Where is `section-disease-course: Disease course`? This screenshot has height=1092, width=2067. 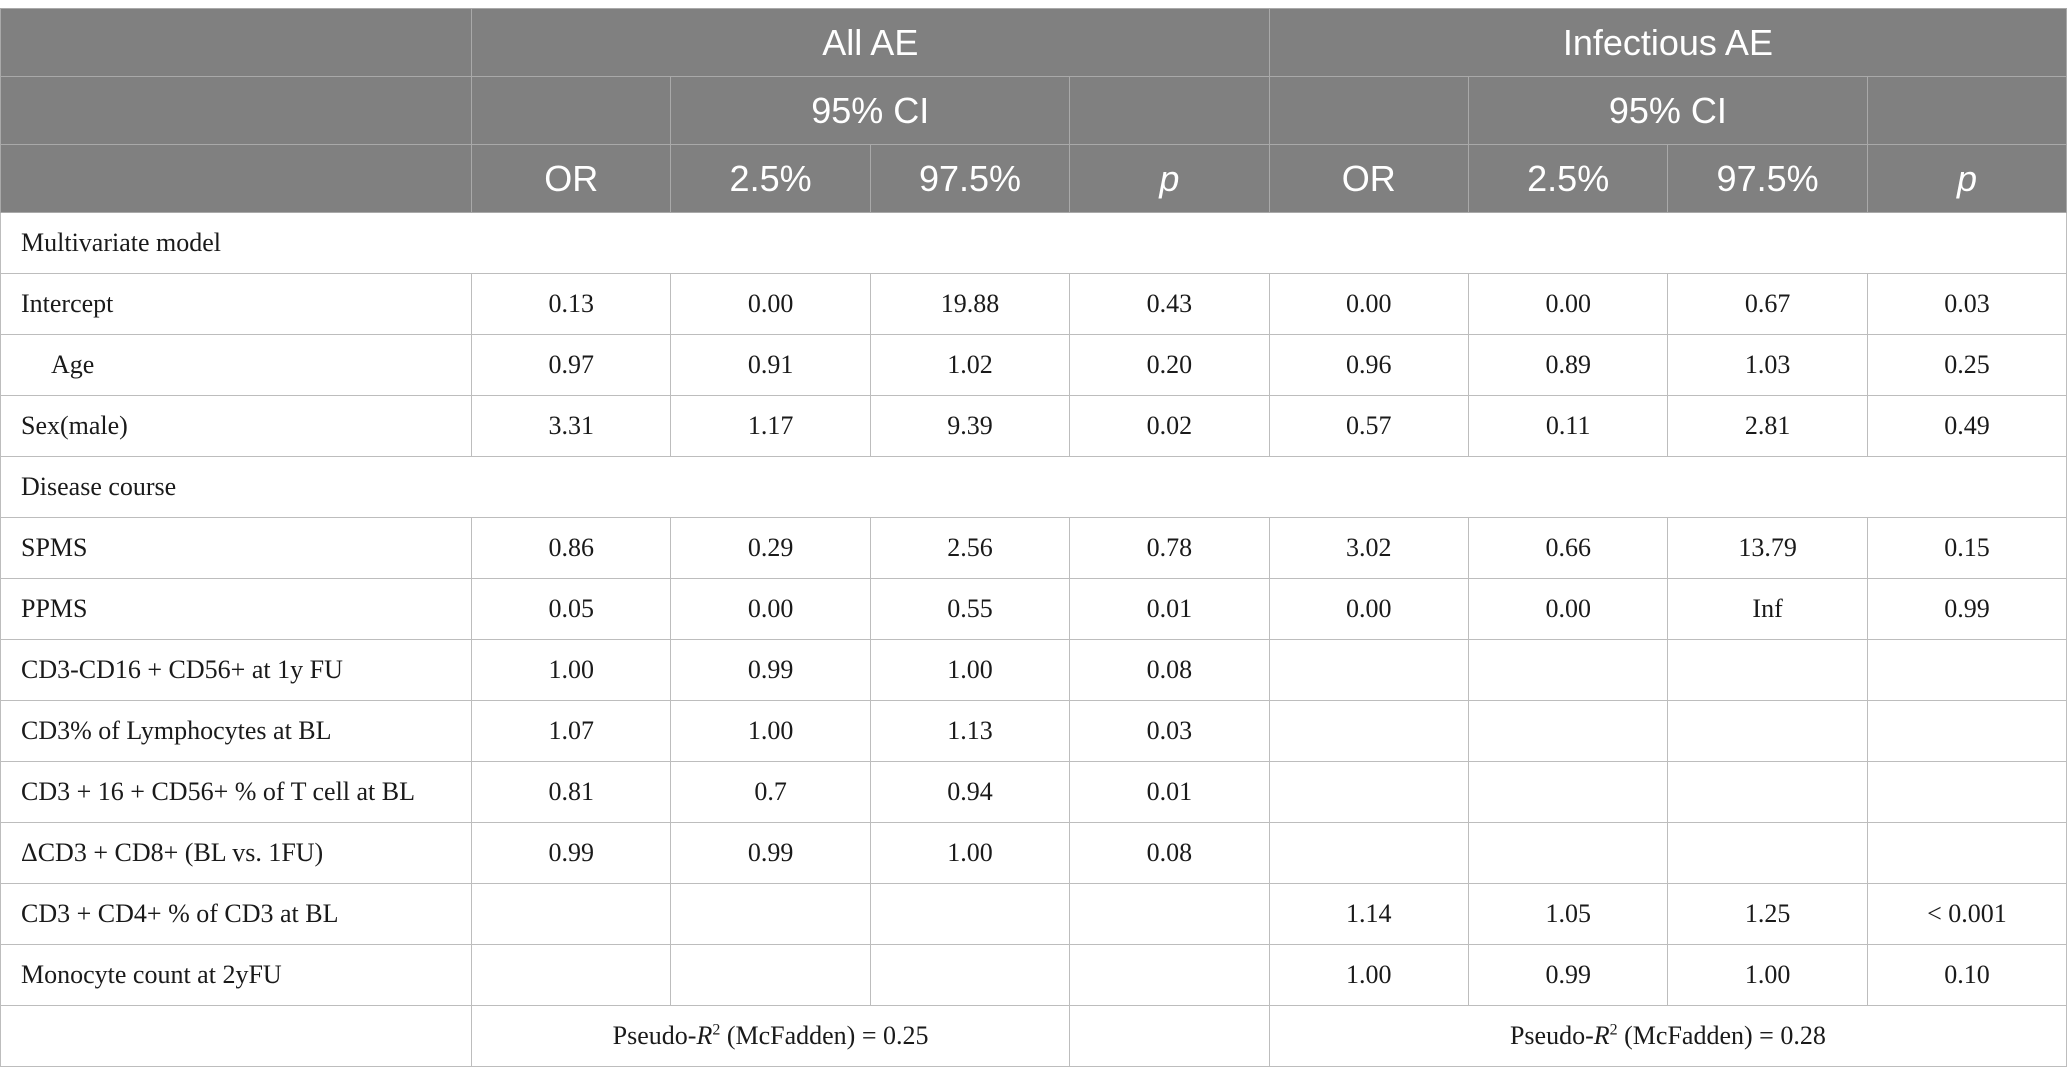 section-disease-course: Disease course is located at coordinates (1033, 487).